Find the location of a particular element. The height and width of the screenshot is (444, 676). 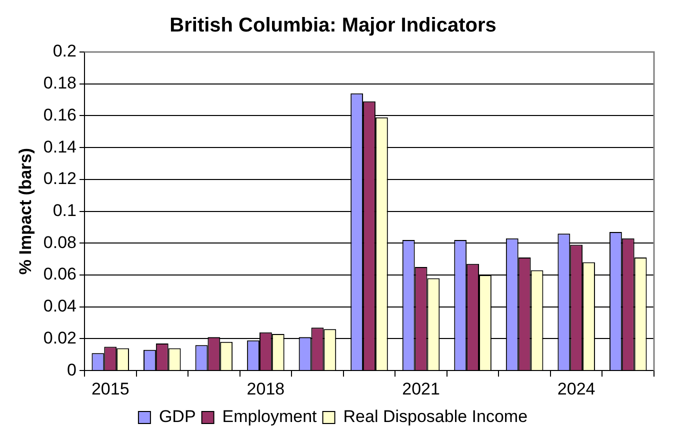

y-tick-label: 0.2 is located at coordinates (64, 51).